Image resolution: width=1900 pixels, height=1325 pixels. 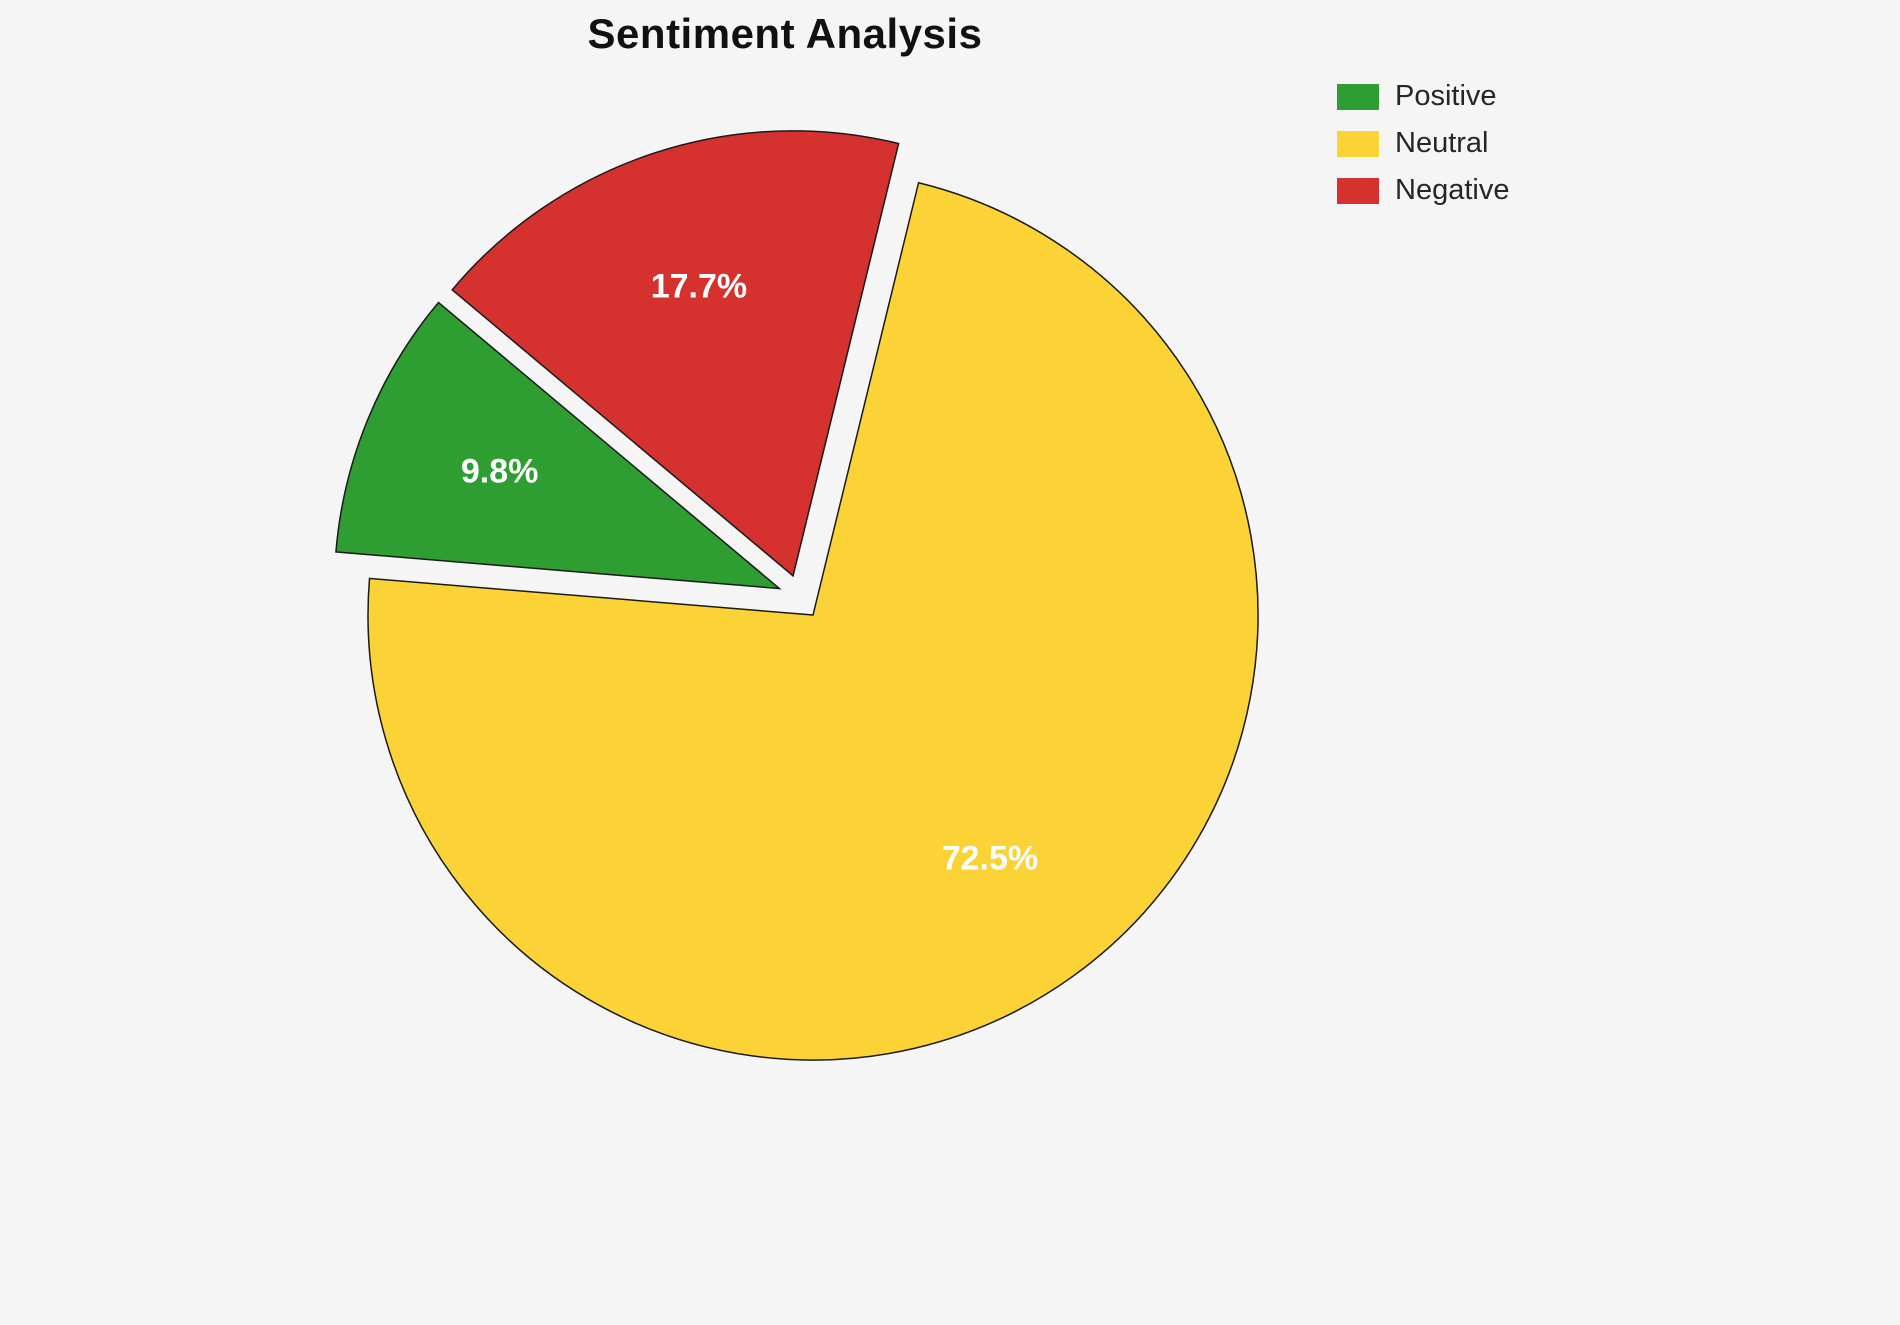 I want to click on legend-swatch-negative, so click(x=1358, y=190).